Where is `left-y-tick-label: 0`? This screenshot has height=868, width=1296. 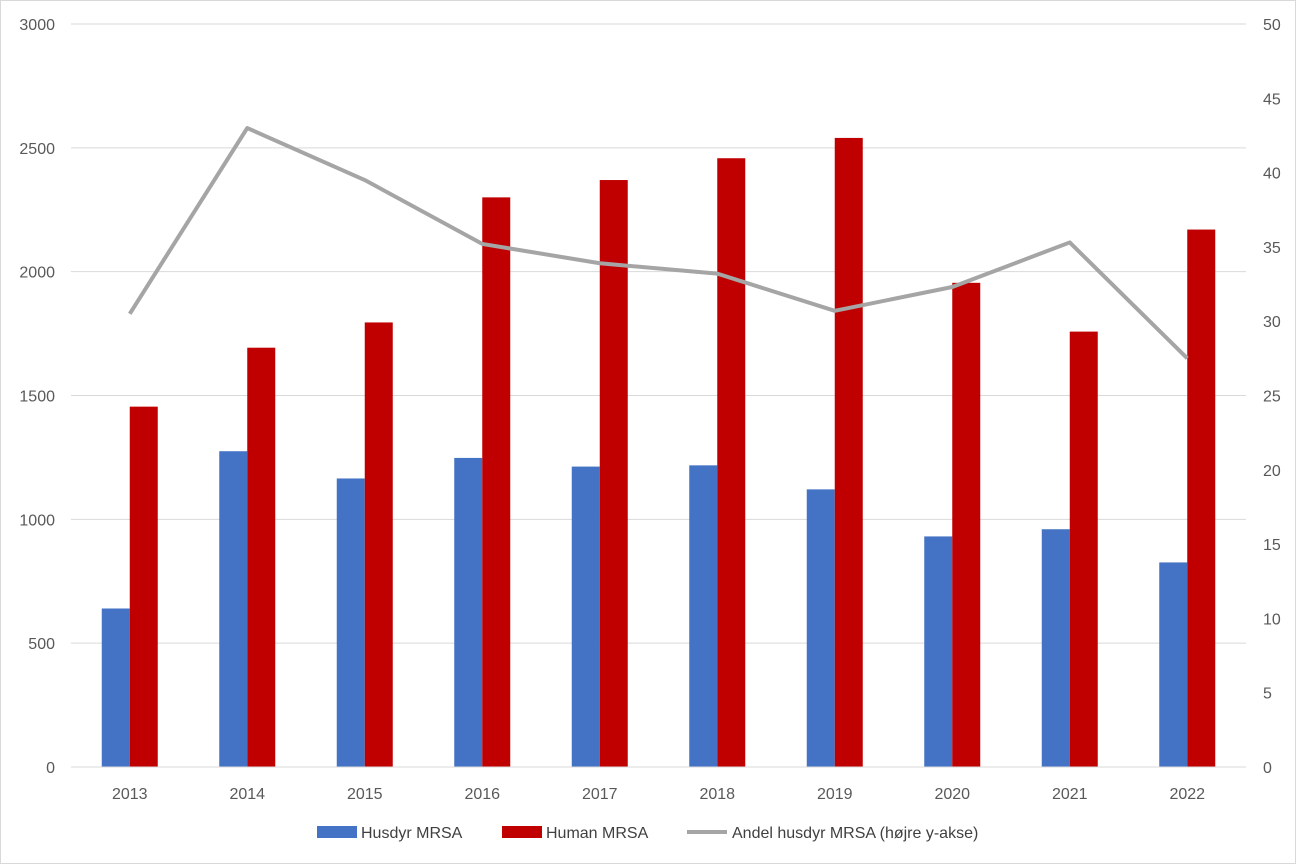 left-y-tick-label: 0 is located at coordinates (50, 768).